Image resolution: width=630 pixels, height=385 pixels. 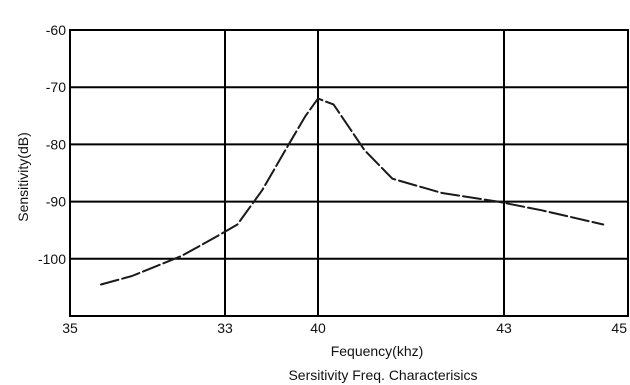 I want to click on y-tick-label: -60, so click(x=56, y=30).